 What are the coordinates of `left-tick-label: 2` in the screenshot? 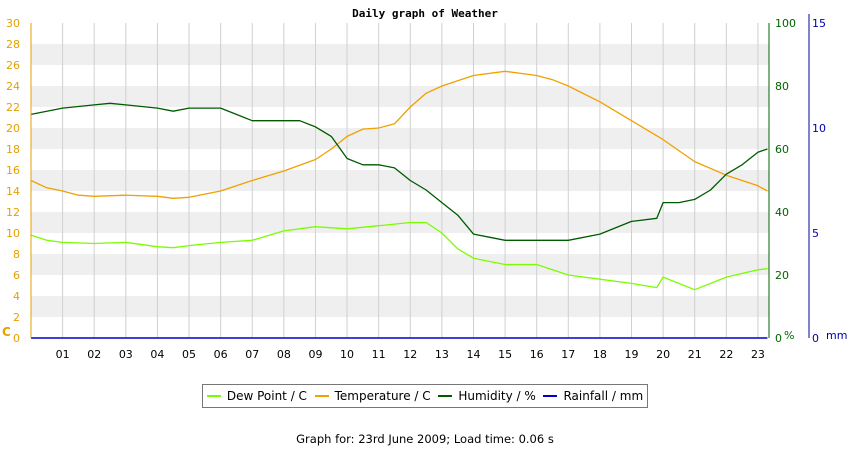 It's located at (16, 317).